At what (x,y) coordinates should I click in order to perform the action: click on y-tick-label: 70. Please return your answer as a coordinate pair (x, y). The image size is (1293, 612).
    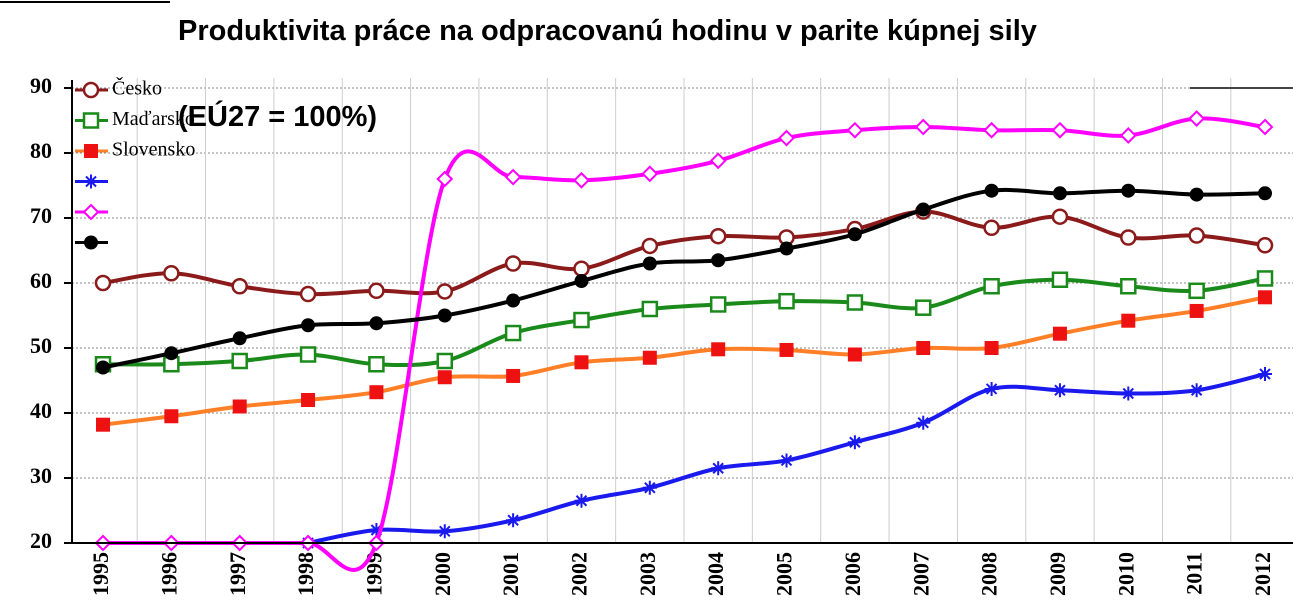
    Looking at the image, I should click on (41, 215).